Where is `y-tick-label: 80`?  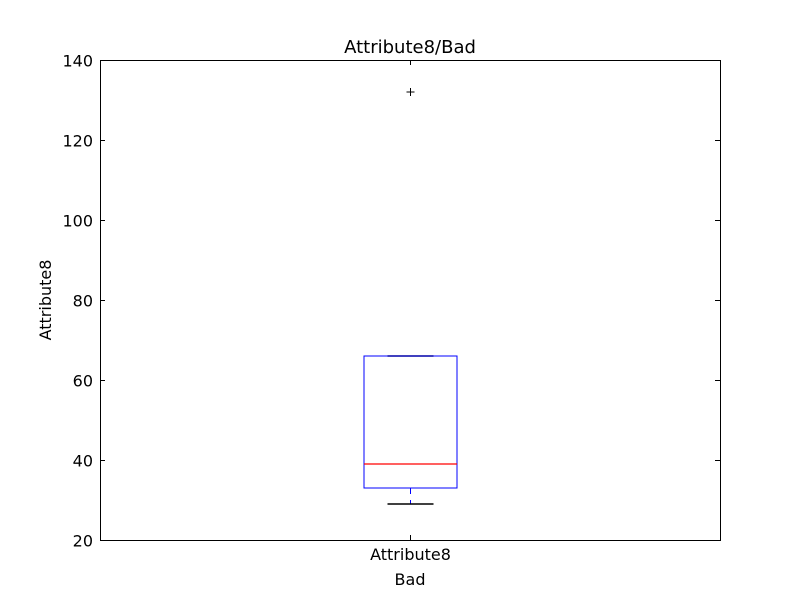
y-tick-label: 80 is located at coordinates (83, 301).